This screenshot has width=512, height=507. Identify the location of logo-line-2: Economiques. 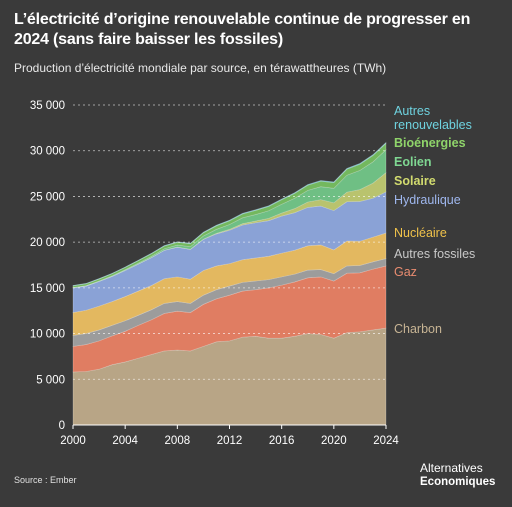
(458, 482).